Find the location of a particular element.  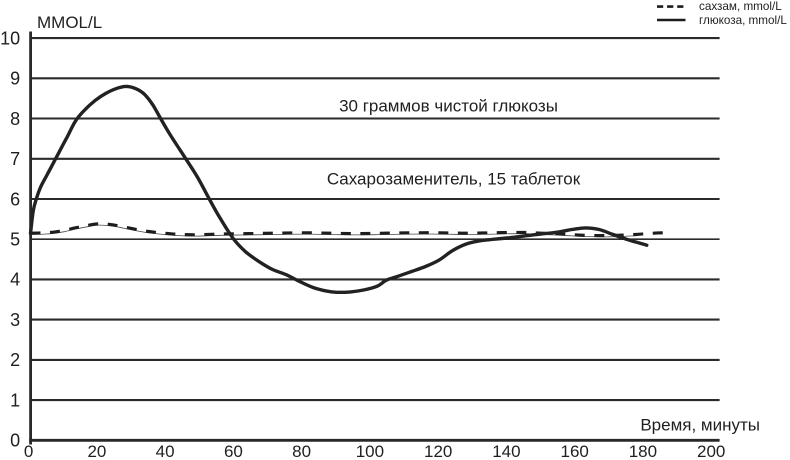

svg-text: 120 is located at coordinates (438, 451).